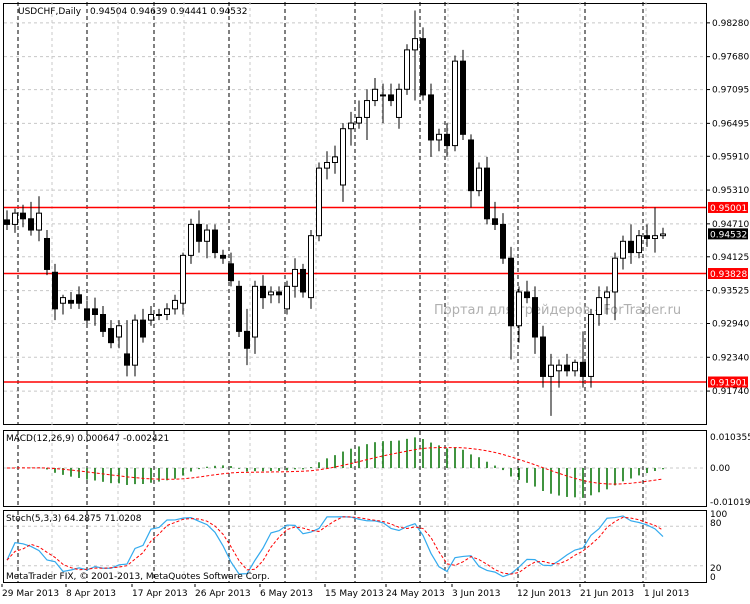  What do you see at coordinates (30, 594) in the screenshot?
I see `time-label: 29 Mar 2013` at bounding box center [30, 594].